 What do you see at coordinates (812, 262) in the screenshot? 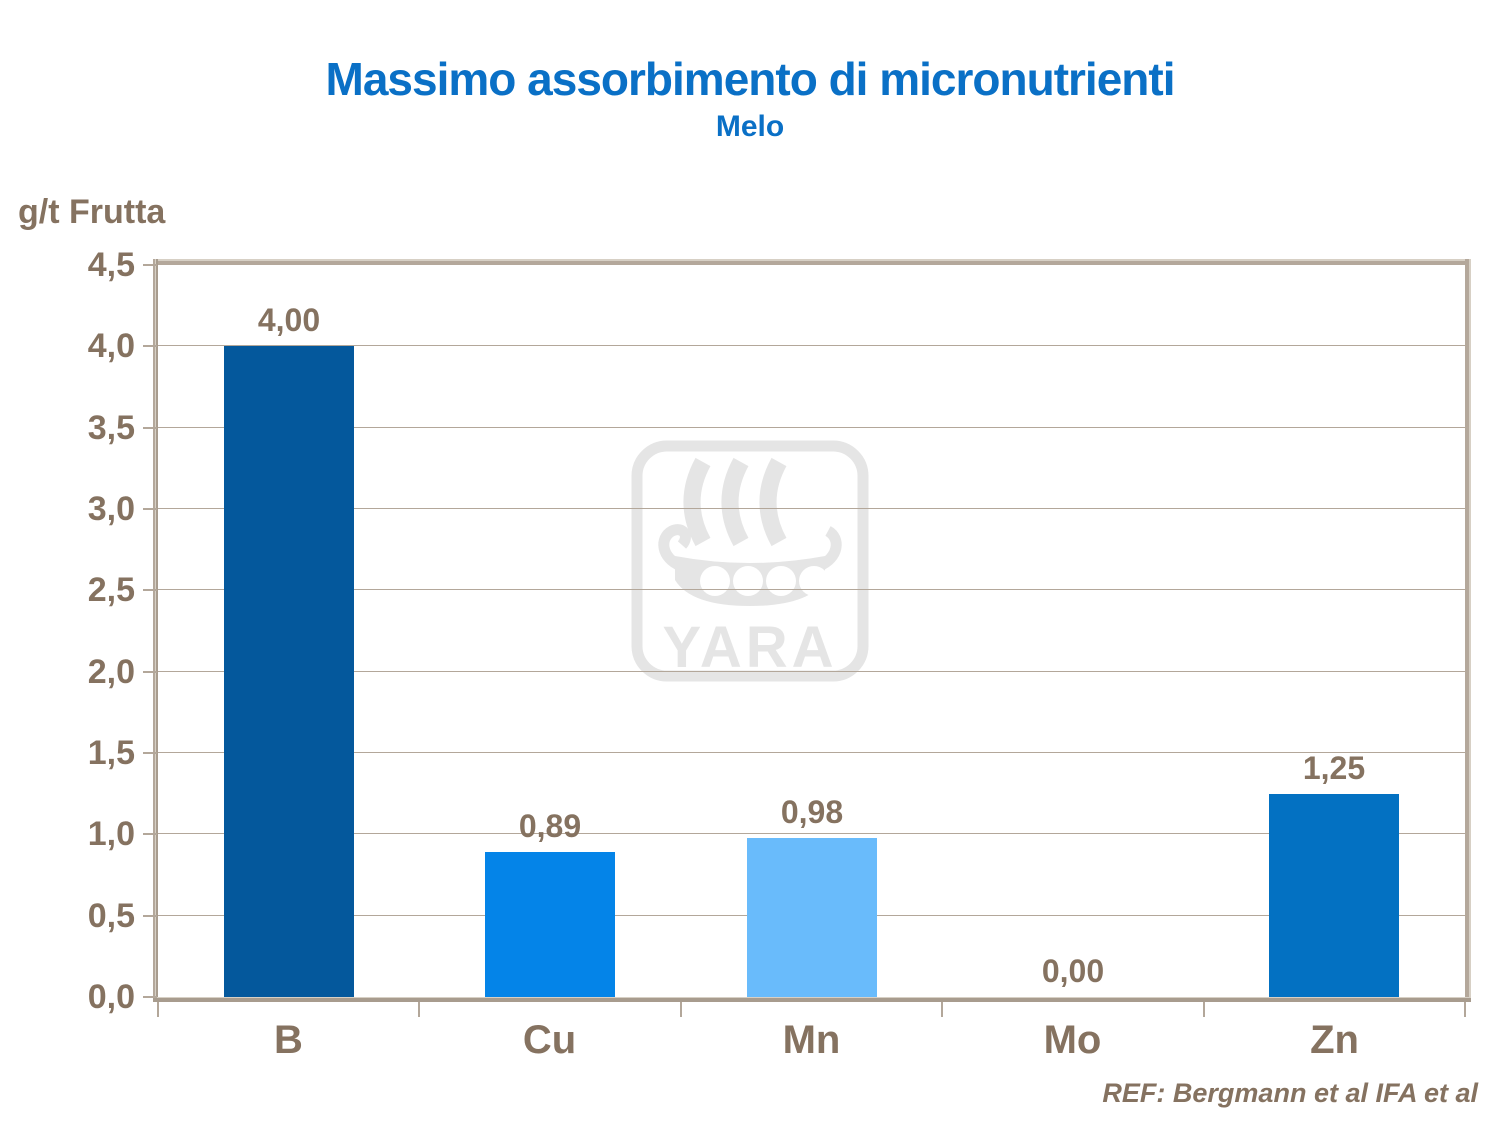
I see `plot-border-top` at bounding box center [812, 262].